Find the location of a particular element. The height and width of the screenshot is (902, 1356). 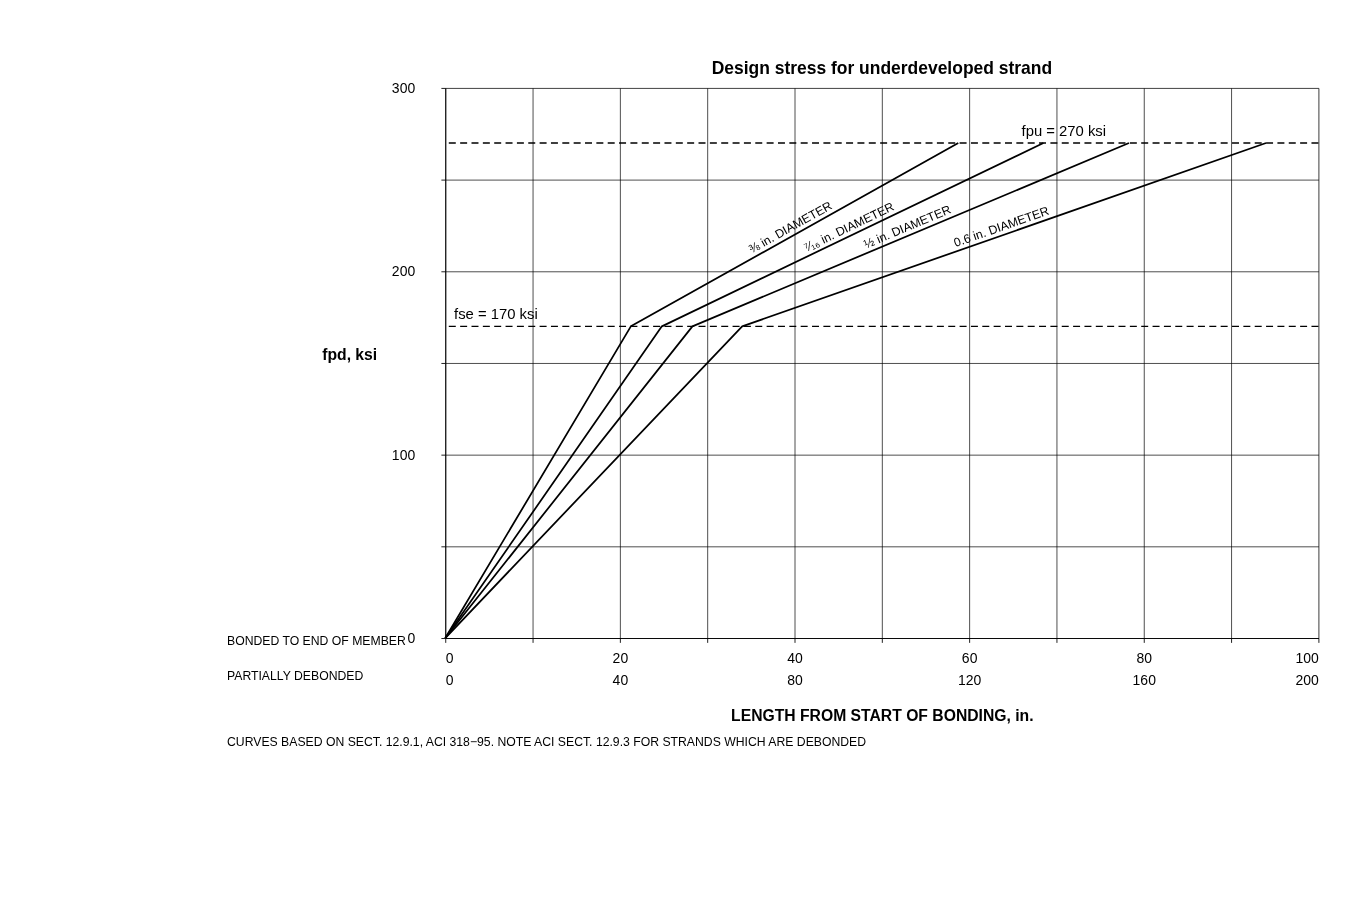

x2-tick-label: 0 is located at coordinates (449, 679).